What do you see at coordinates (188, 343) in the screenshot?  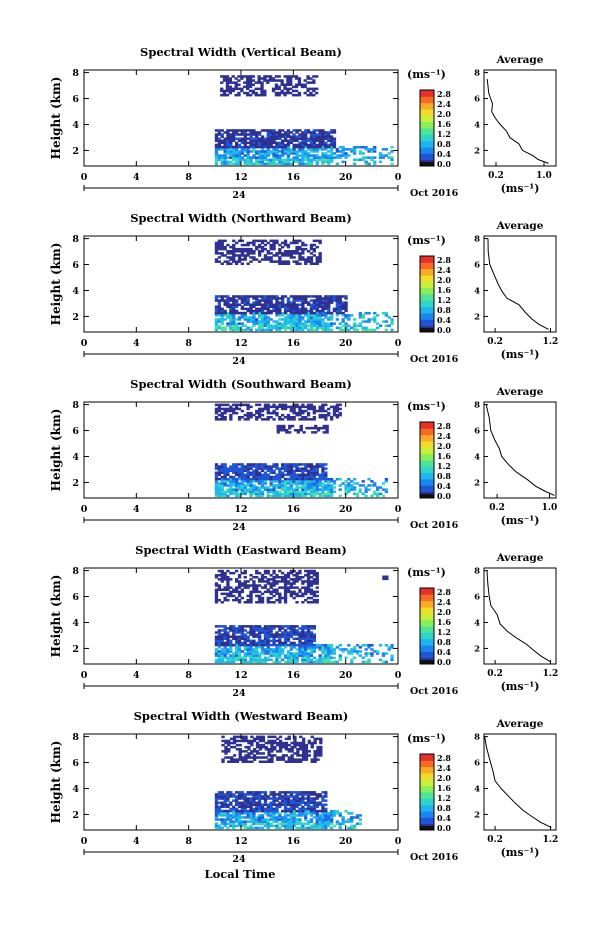 I see `x-tick-label: 8` at bounding box center [188, 343].